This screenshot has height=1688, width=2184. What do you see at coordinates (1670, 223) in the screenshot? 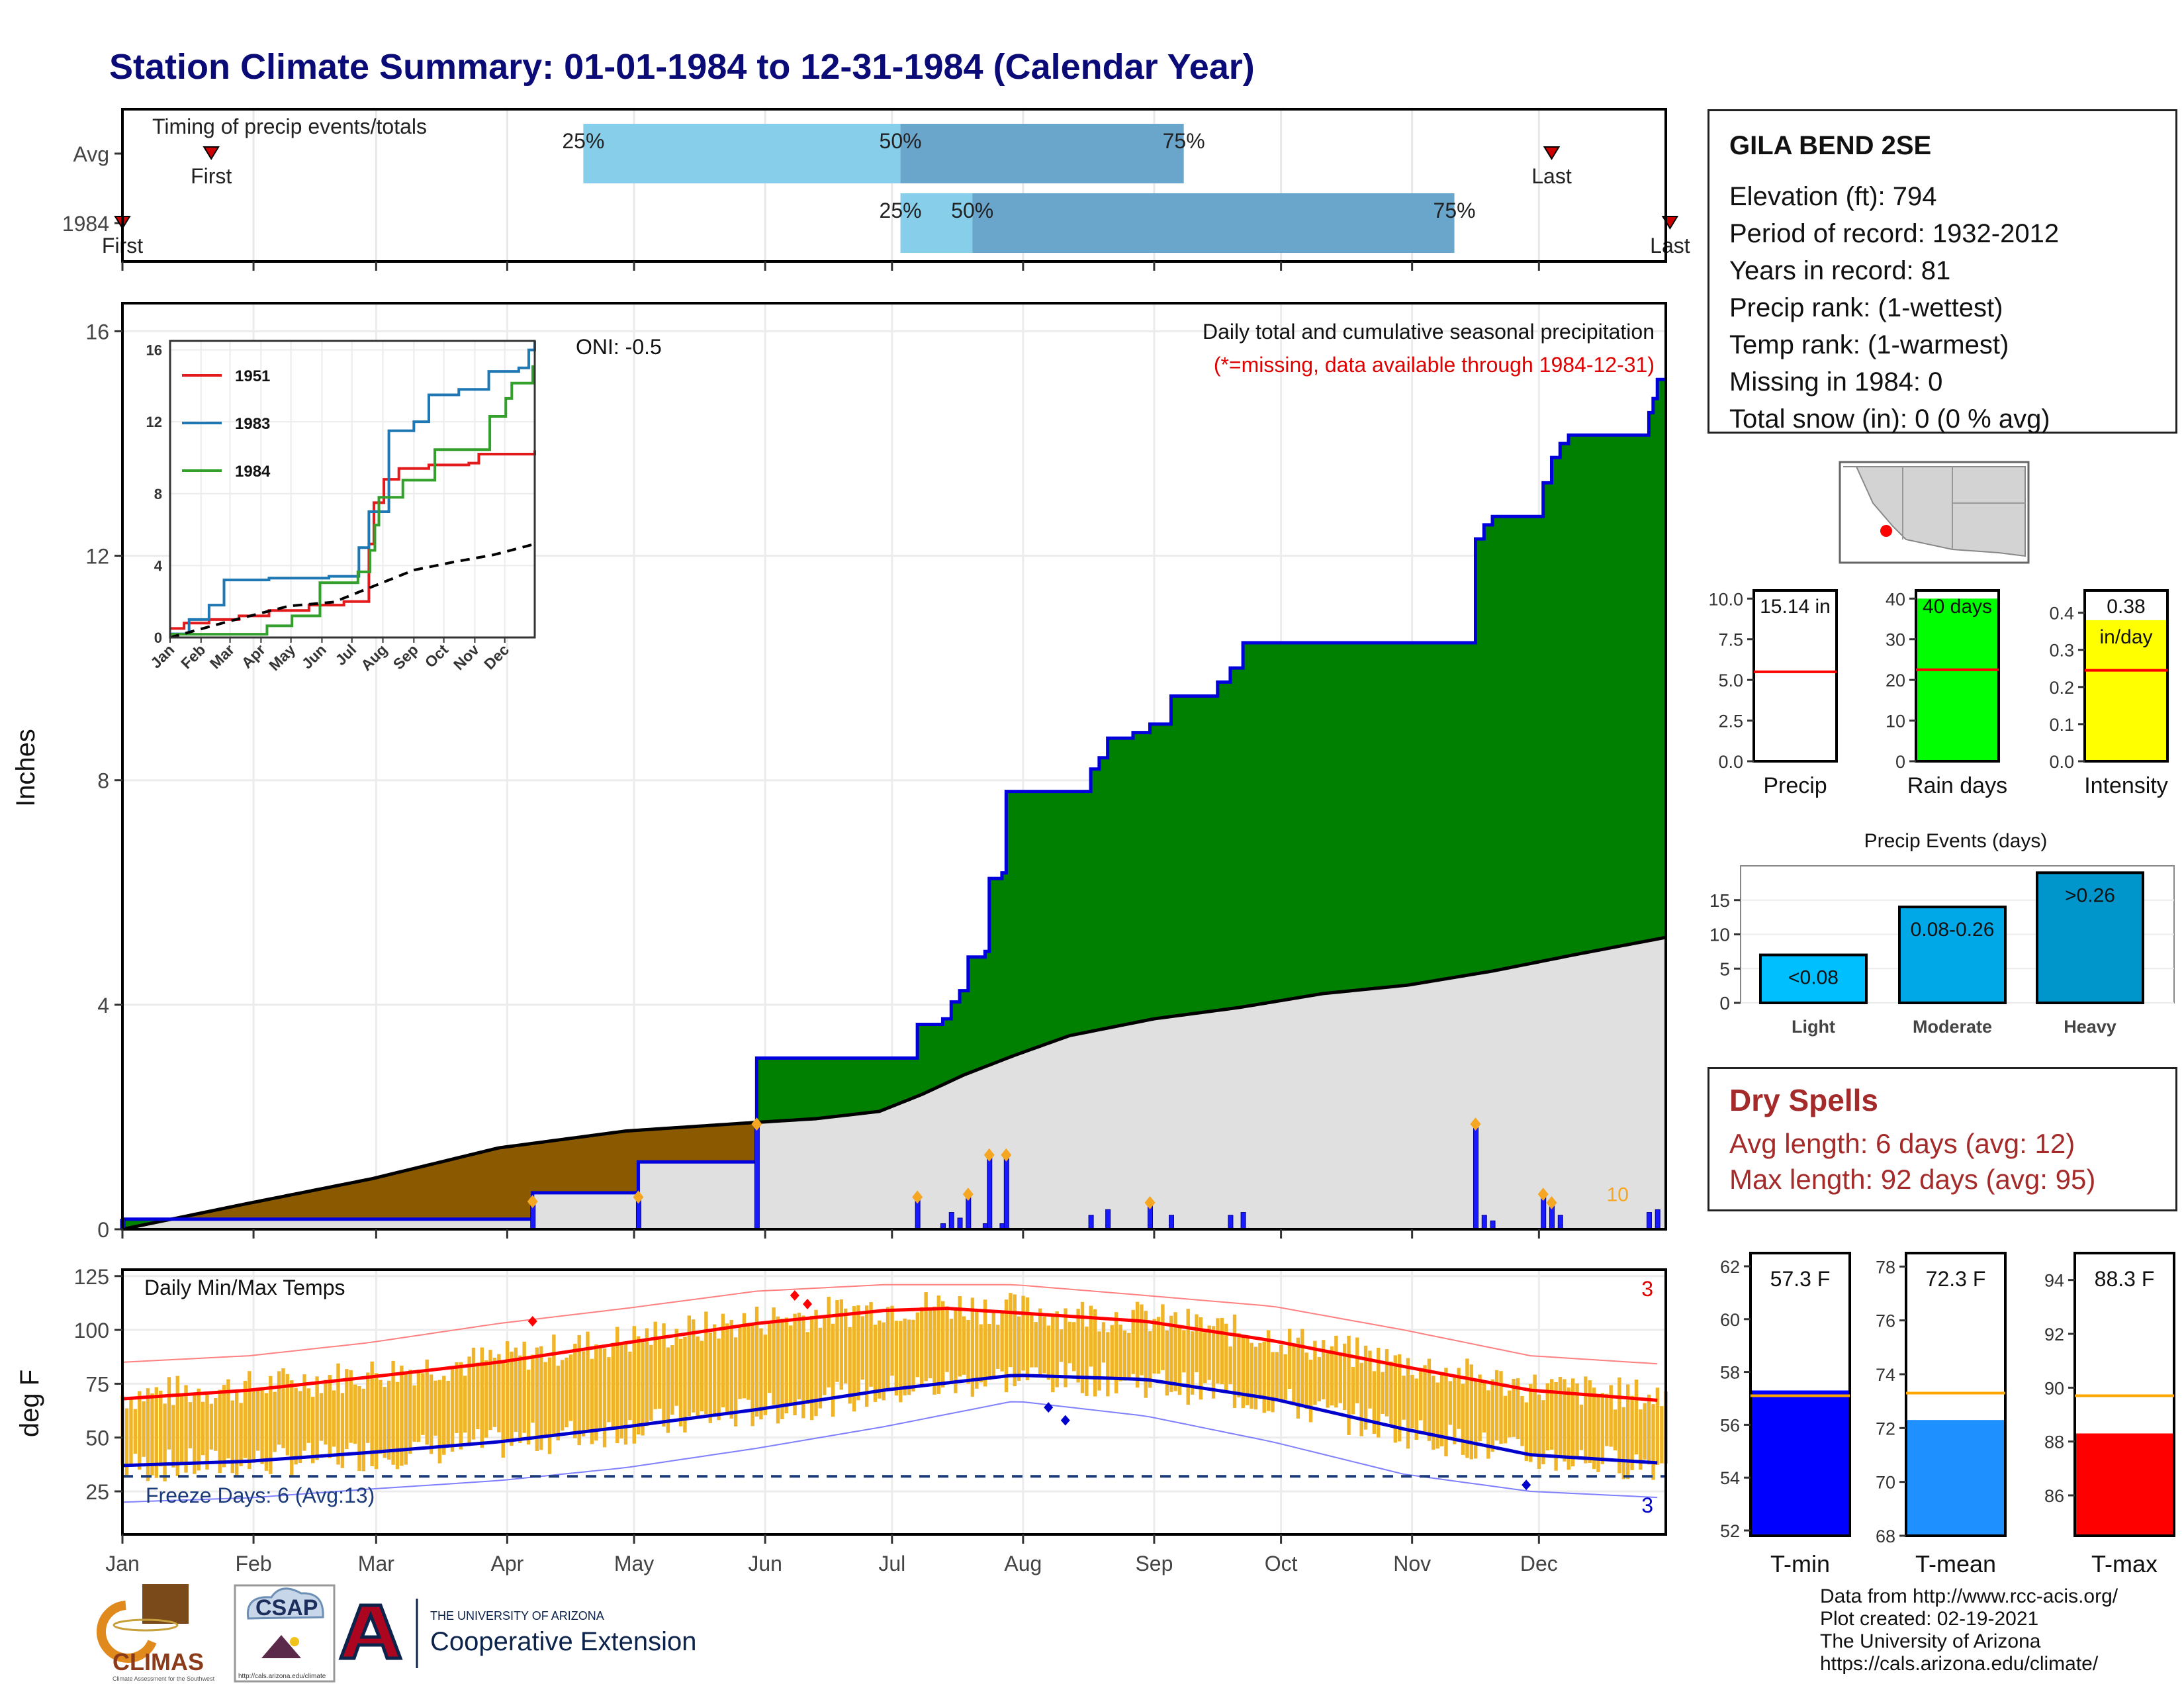
I see `last-event-marker` at bounding box center [1670, 223].